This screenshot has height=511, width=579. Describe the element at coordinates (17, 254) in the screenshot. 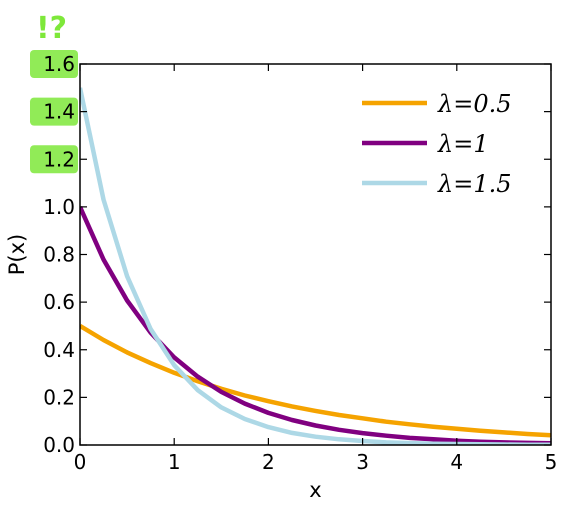

I see `y-axis-label: P(x)` at that location.